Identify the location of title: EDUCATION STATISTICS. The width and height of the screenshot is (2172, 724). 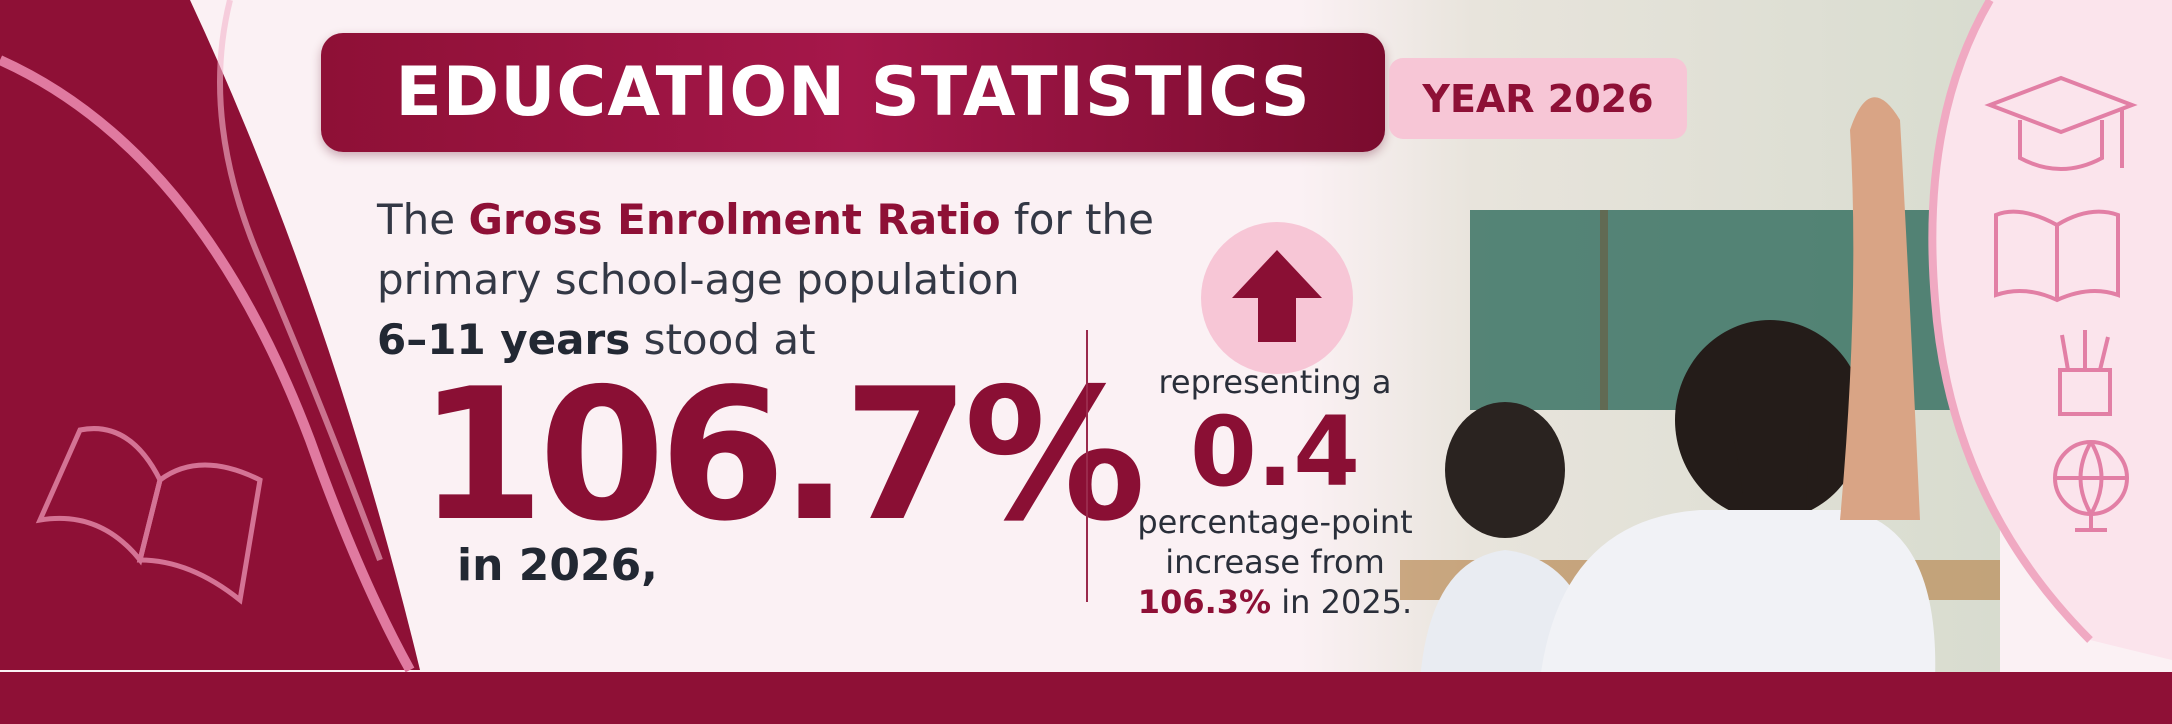
(853, 92).